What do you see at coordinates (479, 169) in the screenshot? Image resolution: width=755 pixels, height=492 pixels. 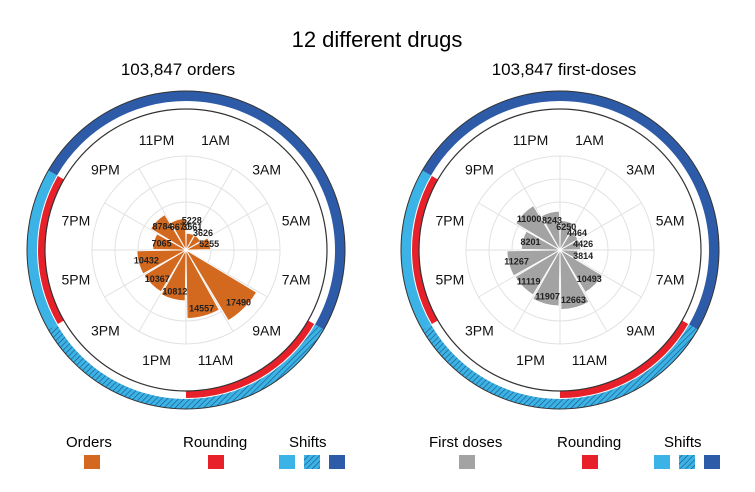 I see `first-doses-hour-label-9PM: 9PM` at bounding box center [479, 169].